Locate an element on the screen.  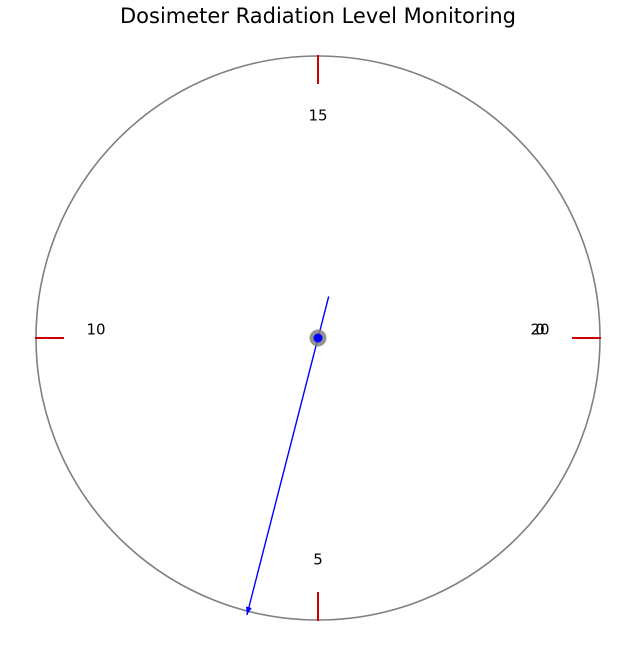
tick-label-1: 5 is located at coordinates (318, 560).